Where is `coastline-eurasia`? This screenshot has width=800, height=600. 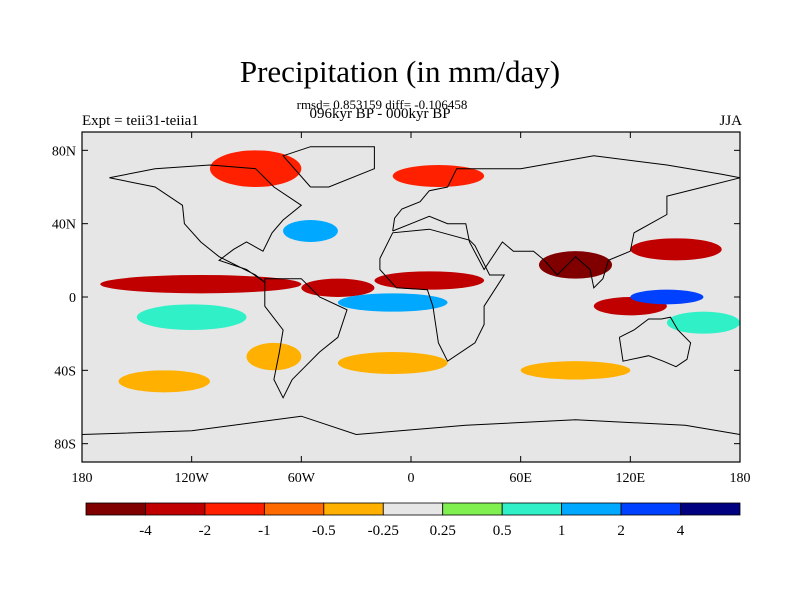 coastline-eurasia is located at coordinates (566, 222).